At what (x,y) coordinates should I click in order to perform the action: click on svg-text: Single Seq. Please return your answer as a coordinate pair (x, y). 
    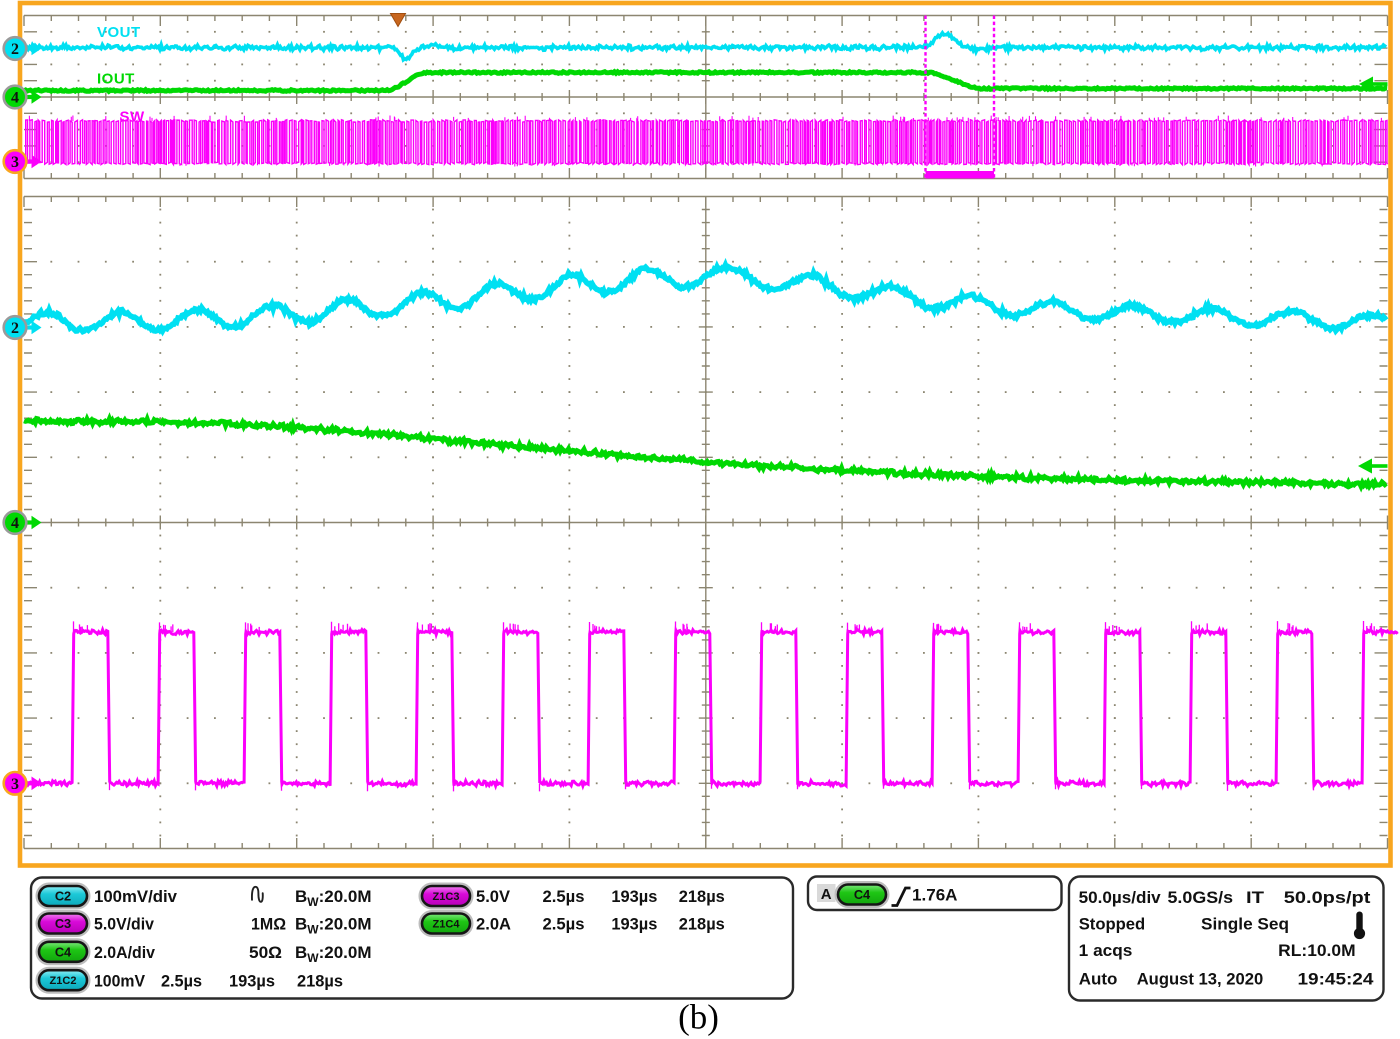
    Looking at the image, I should click on (1245, 924).